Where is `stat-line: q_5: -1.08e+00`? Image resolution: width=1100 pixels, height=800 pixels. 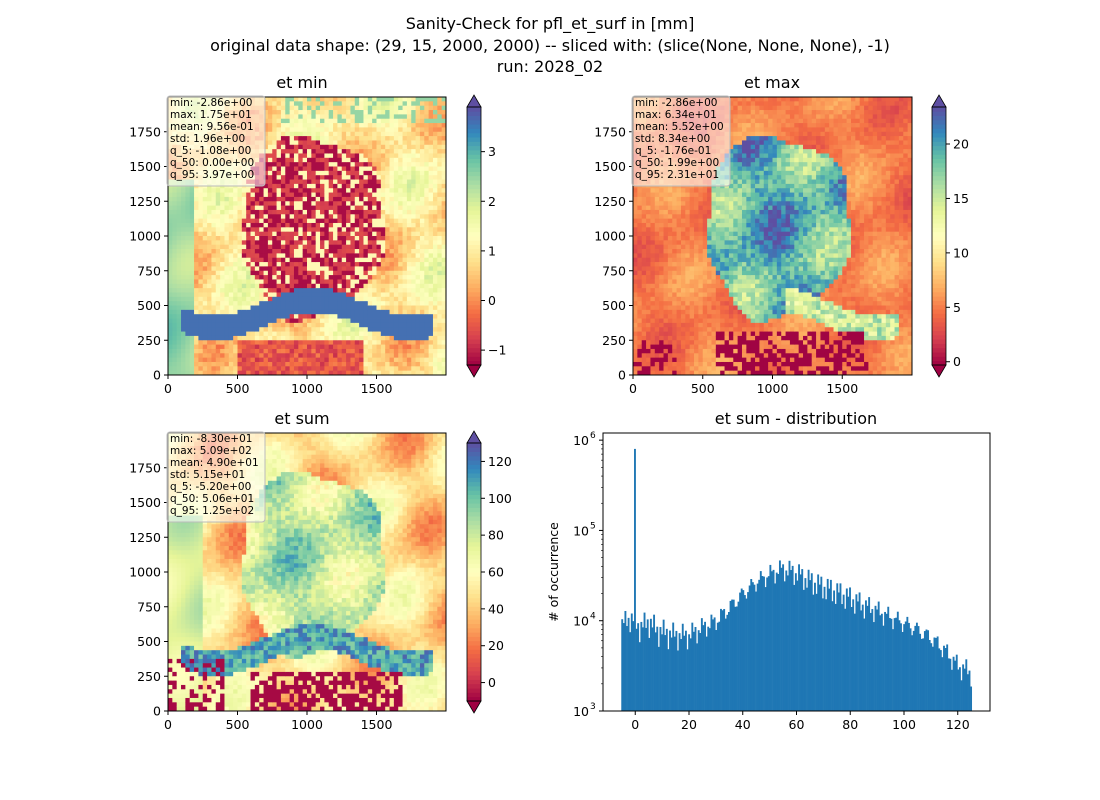 stat-line: q_5: -1.08e+00 is located at coordinates (210, 151).